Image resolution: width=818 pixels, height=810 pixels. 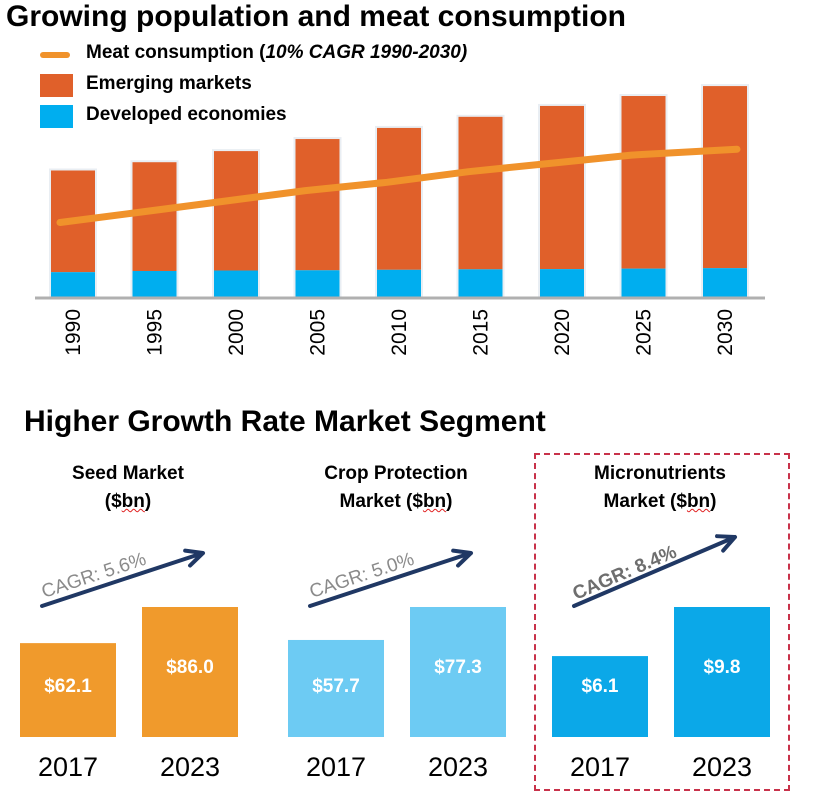 What do you see at coordinates (317, 205) in the screenshot?
I see `bar-emerging-2005` at bounding box center [317, 205].